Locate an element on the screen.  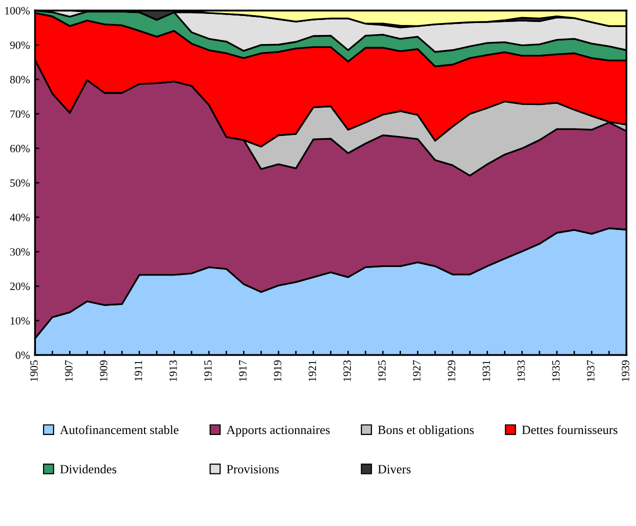
x-tick-label: 1939 is located at coordinates (626, 371).